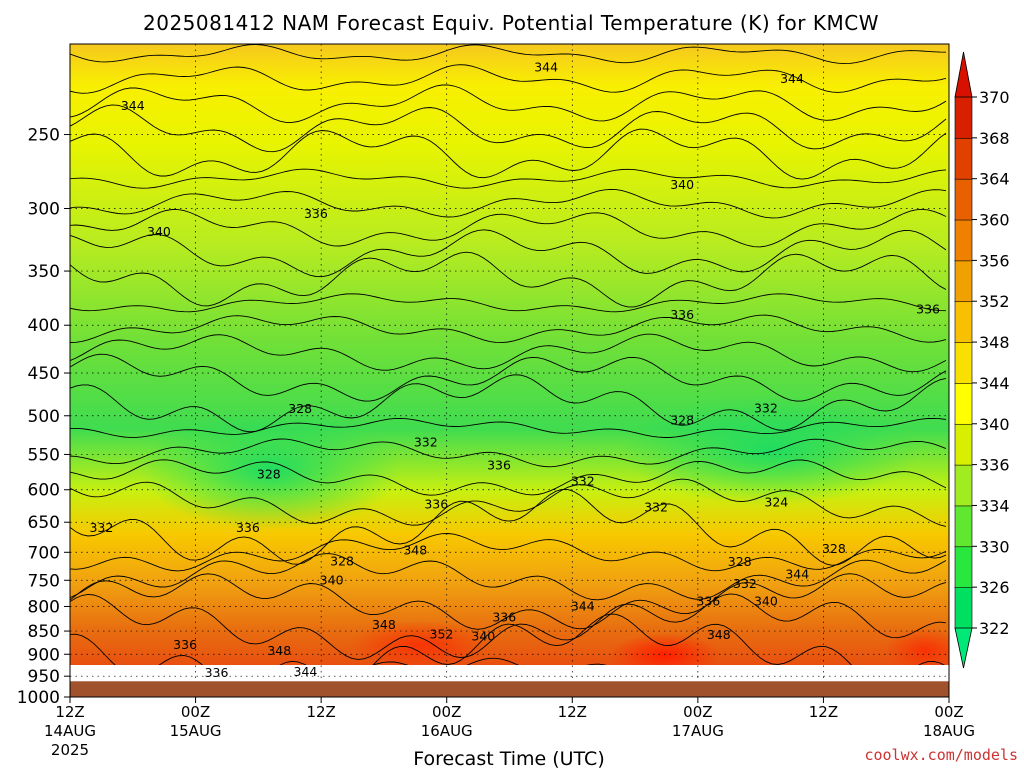  I want to click on y-tick-label-700: 700, so click(44, 553).